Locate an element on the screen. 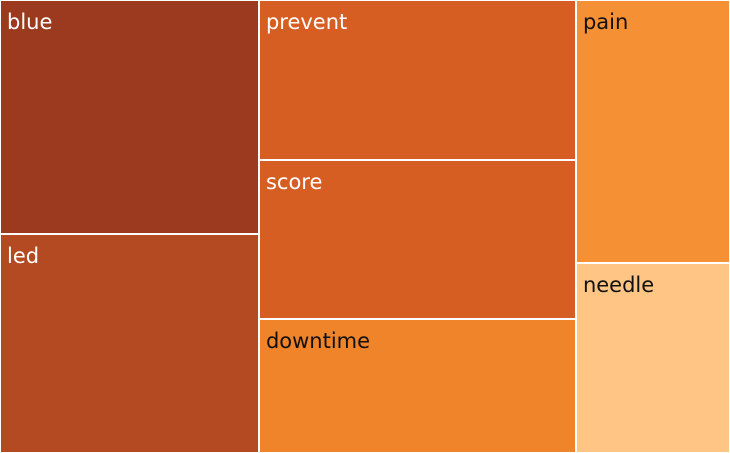  treemap-label-needle: needle is located at coordinates (618, 284).